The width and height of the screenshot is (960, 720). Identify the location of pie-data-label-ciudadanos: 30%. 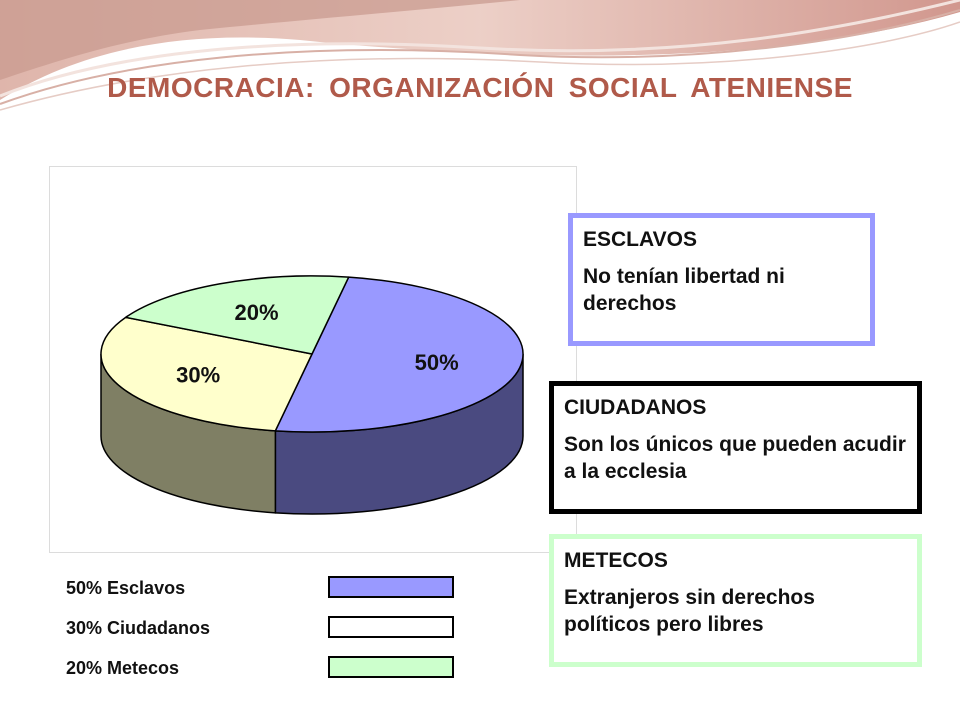
(198, 375).